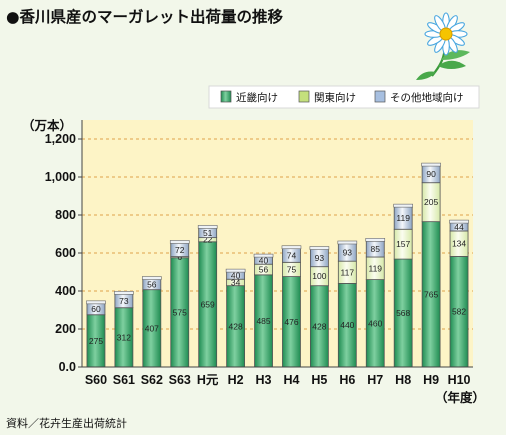  Describe the element at coordinates (152, 380) in the screenshot. I see `x-tick-label: S62` at that location.